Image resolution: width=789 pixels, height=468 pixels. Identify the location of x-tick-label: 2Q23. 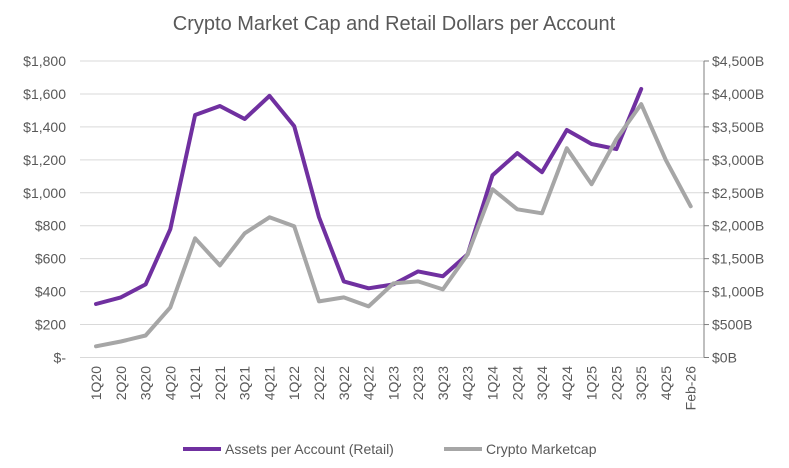
(418, 383).